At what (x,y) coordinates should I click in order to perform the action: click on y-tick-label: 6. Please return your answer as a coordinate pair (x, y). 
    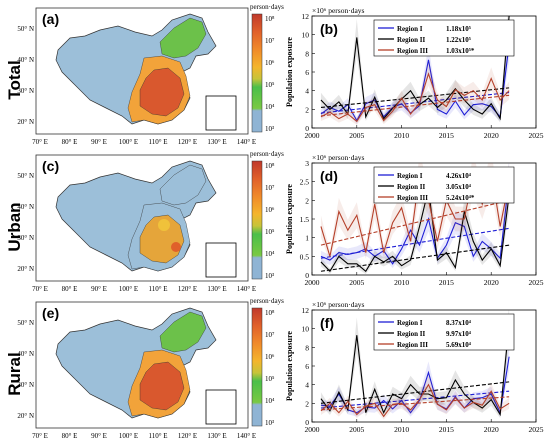
    Looking at the image, I should click on (307, 72).